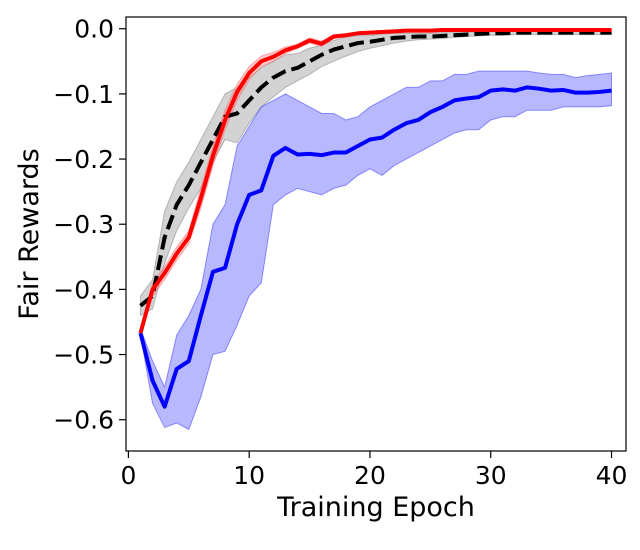 The height and width of the screenshot is (550, 640). I want to click on y-tick-label: −0.4, so click(83, 289).